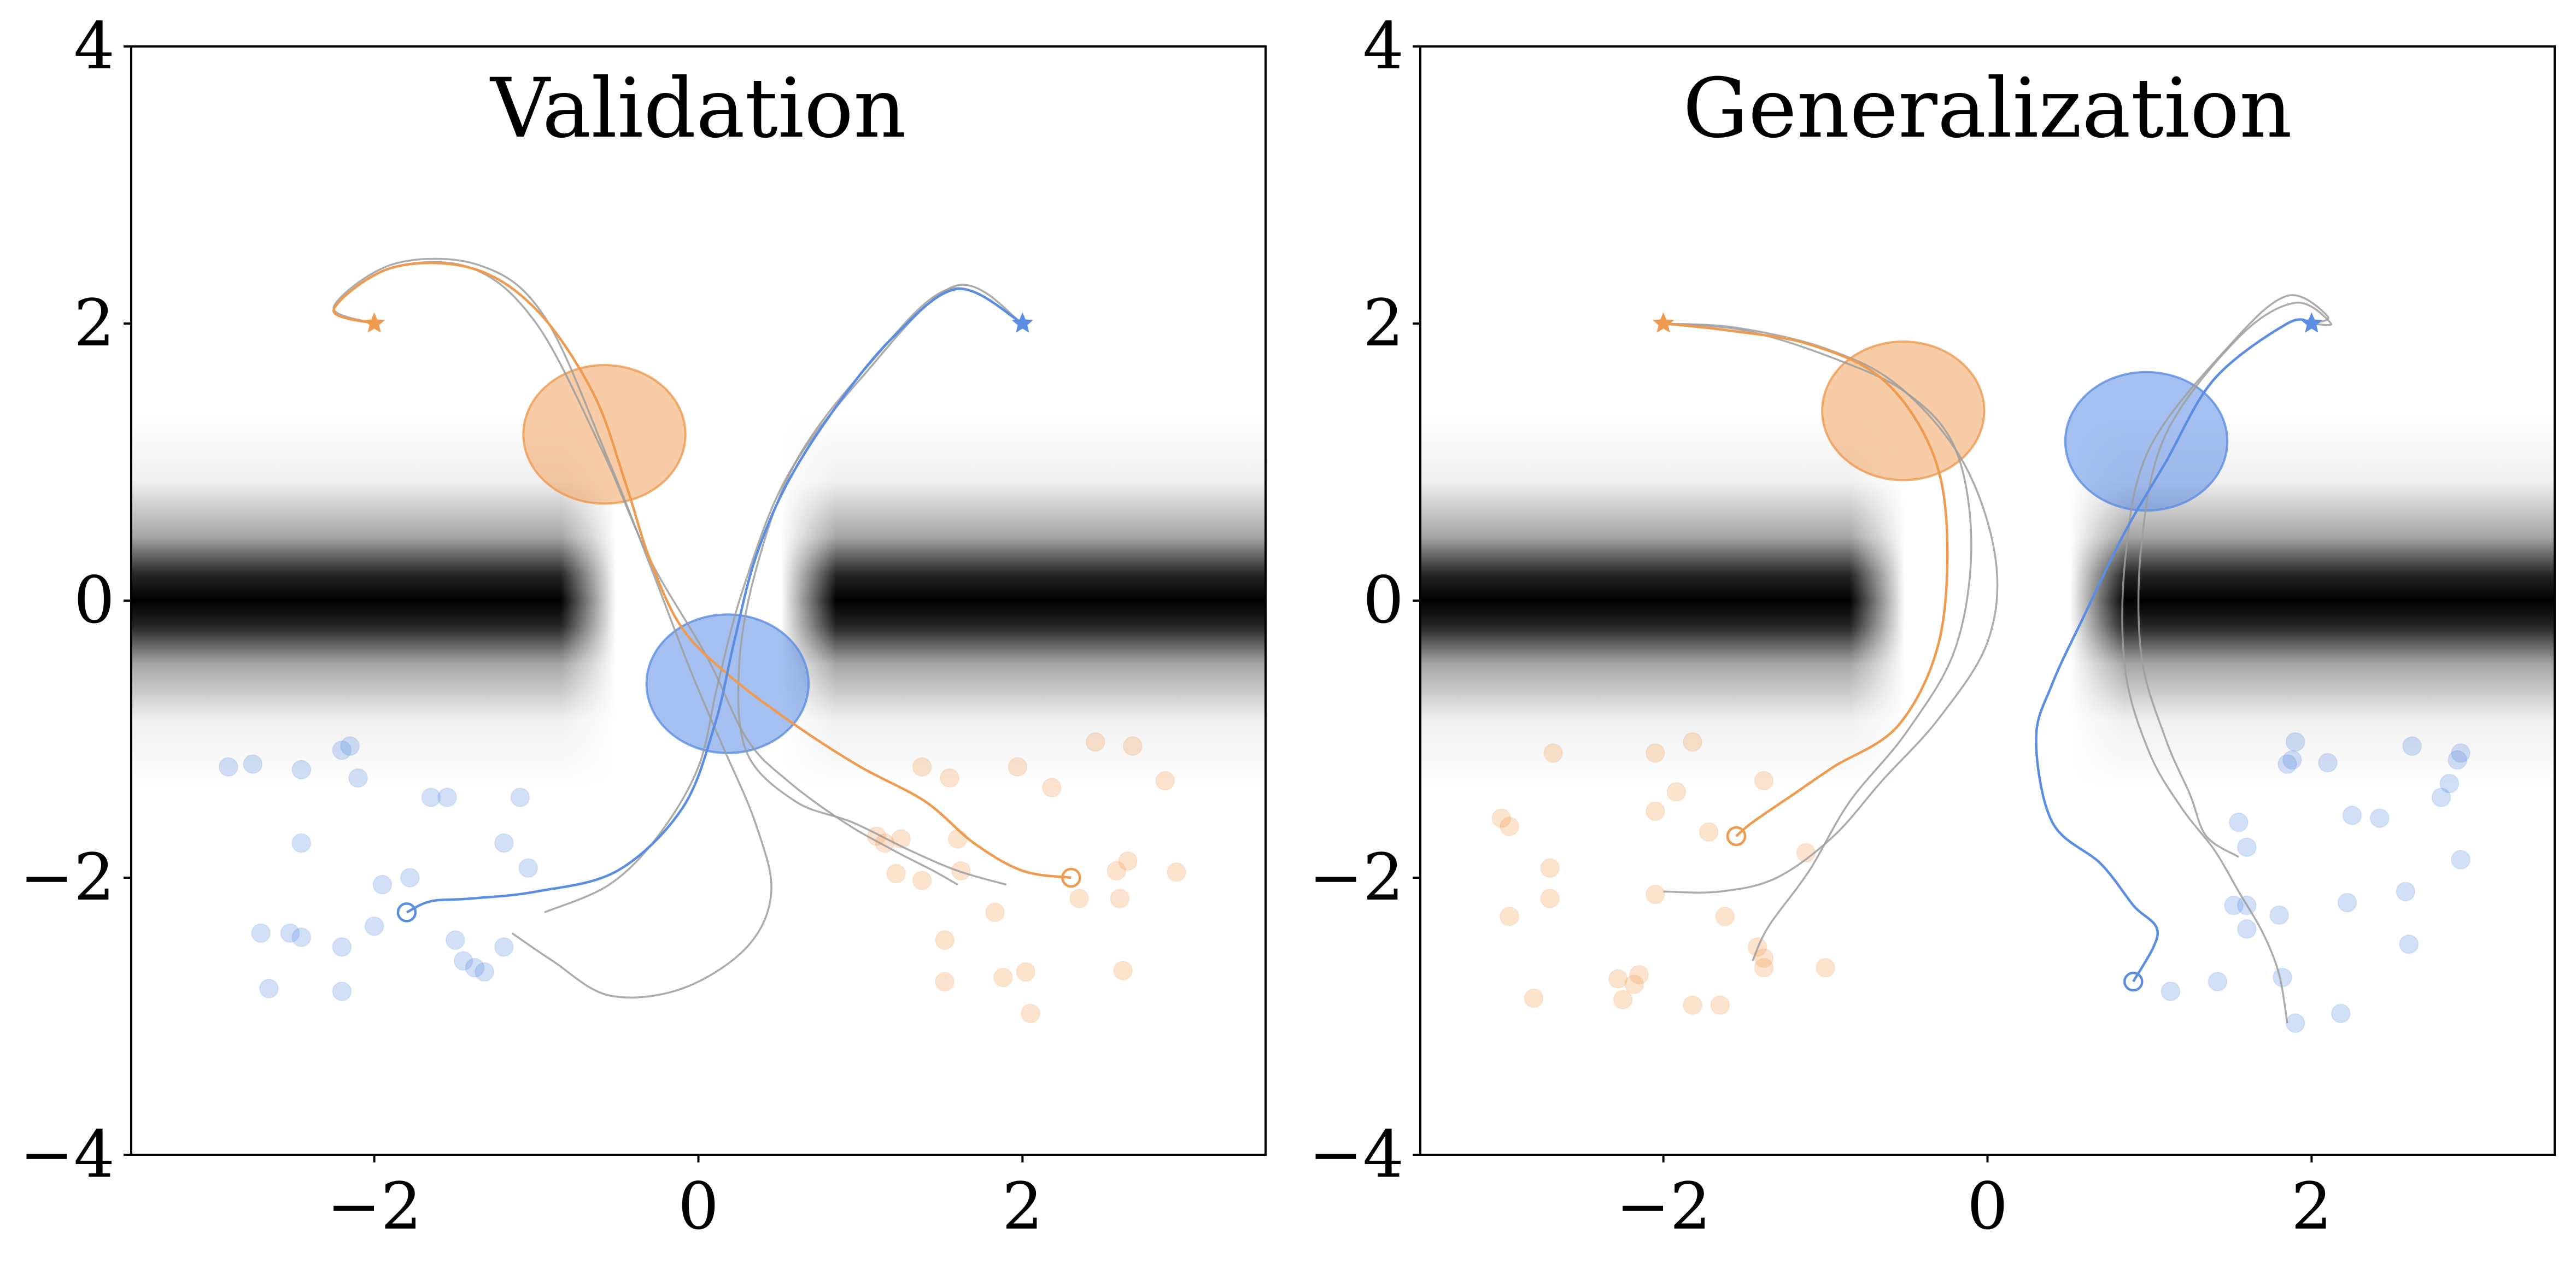 The height and width of the screenshot is (1263, 2576). Describe the element at coordinates (1022, 322) in the screenshot. I see `blue-goal-star` at that location.